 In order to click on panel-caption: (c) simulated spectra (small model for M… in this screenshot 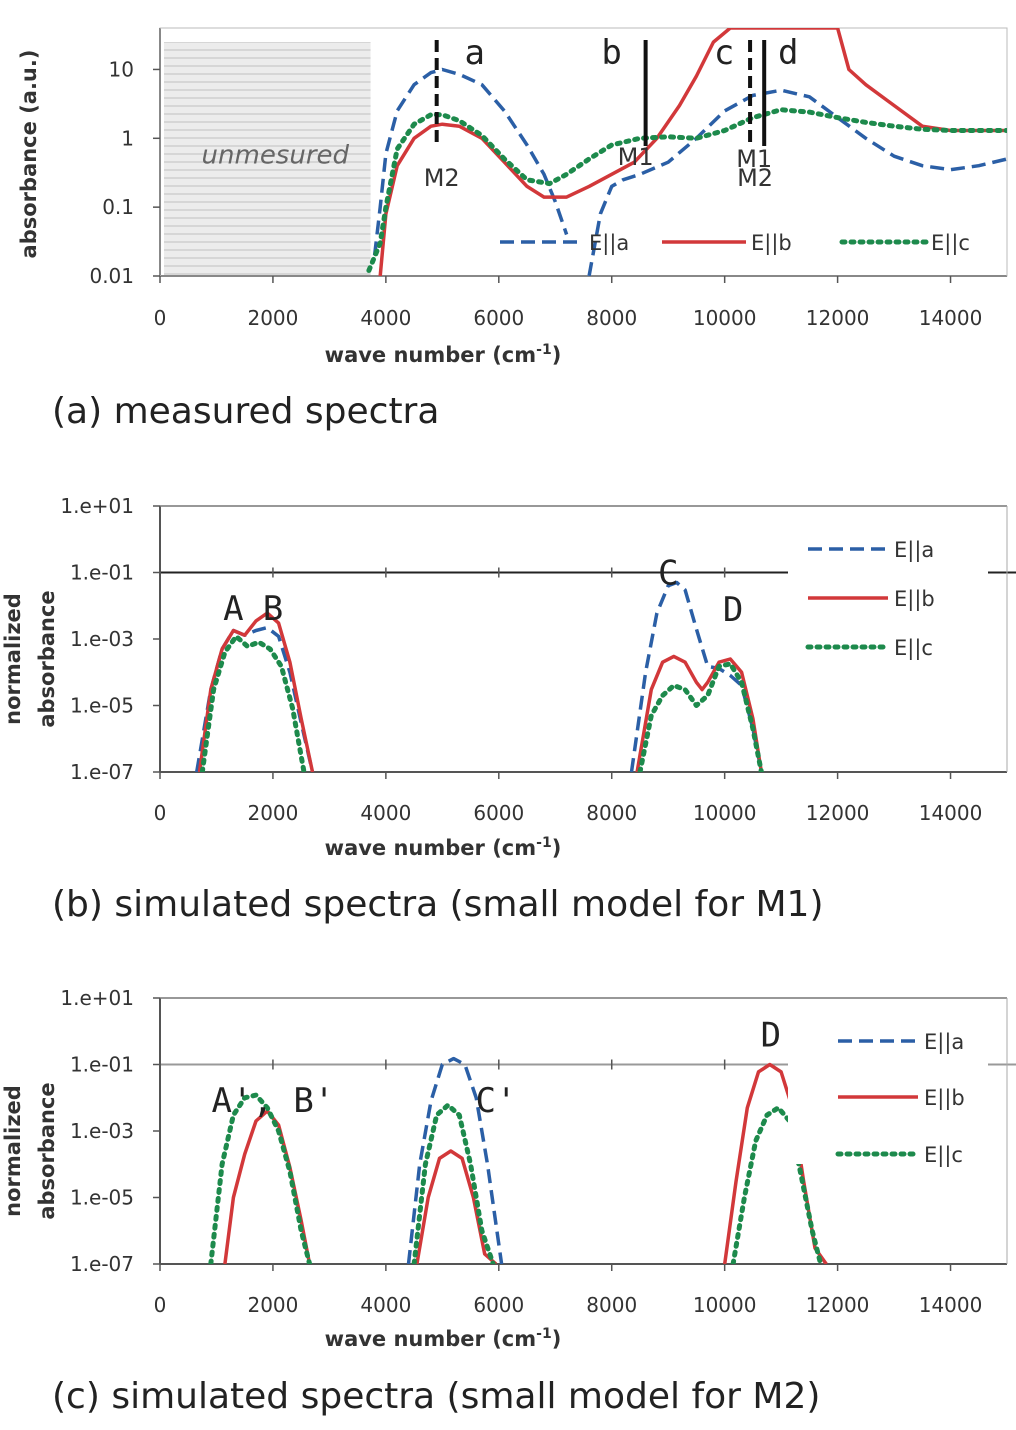, I will do `click(436, 1396)`.